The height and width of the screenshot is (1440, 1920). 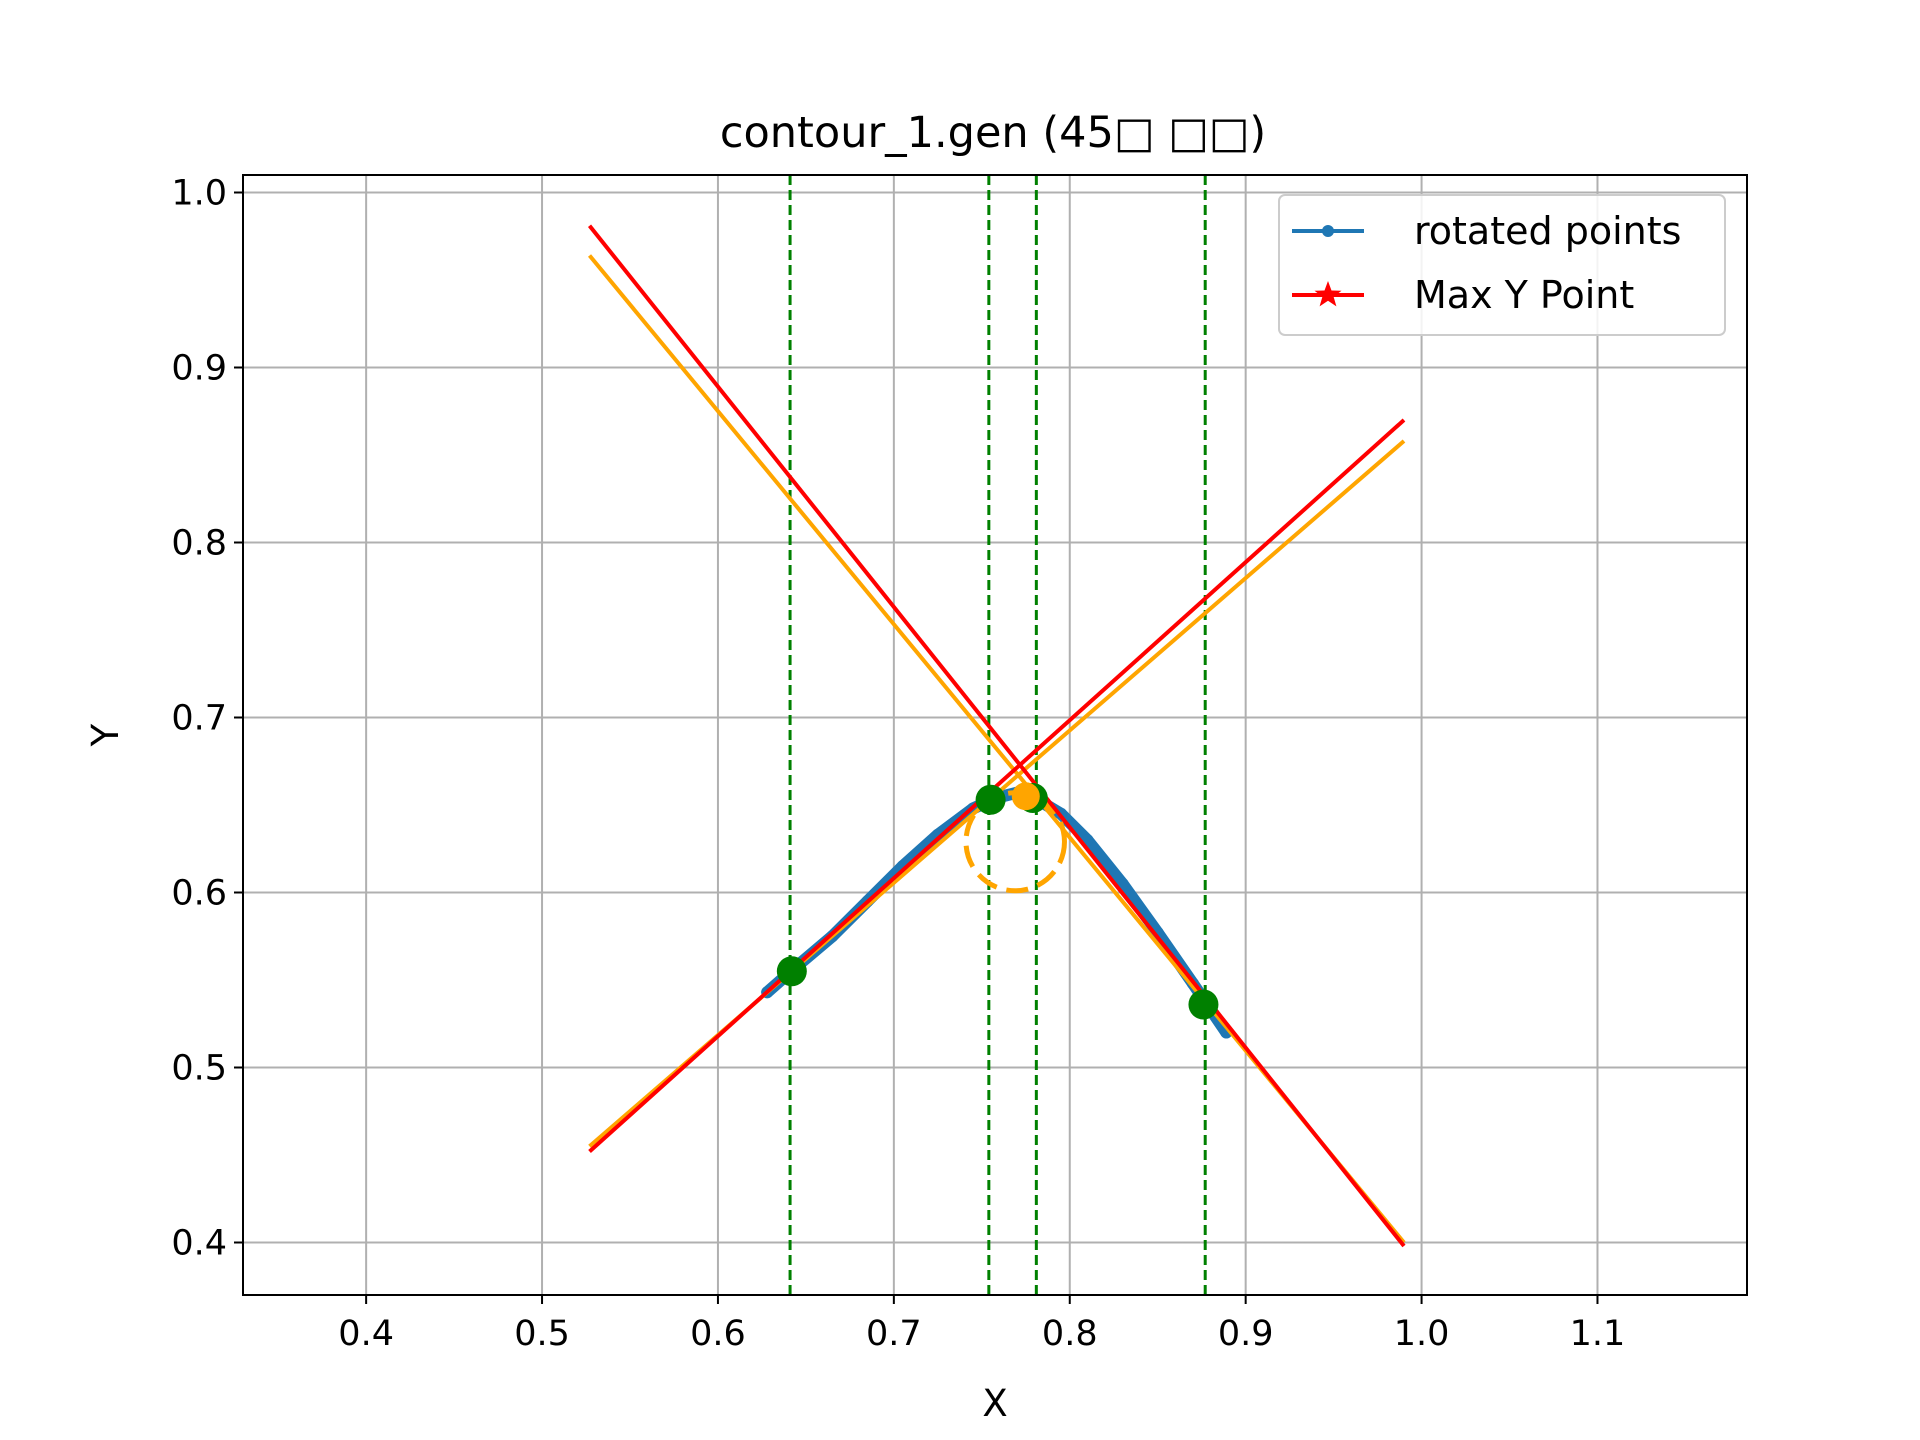 What do you see at coordinates (1524, 295) in the screenshot?
I see `legend-label-max-y-point: Max Y Point` at bounding box center [1524, 295].